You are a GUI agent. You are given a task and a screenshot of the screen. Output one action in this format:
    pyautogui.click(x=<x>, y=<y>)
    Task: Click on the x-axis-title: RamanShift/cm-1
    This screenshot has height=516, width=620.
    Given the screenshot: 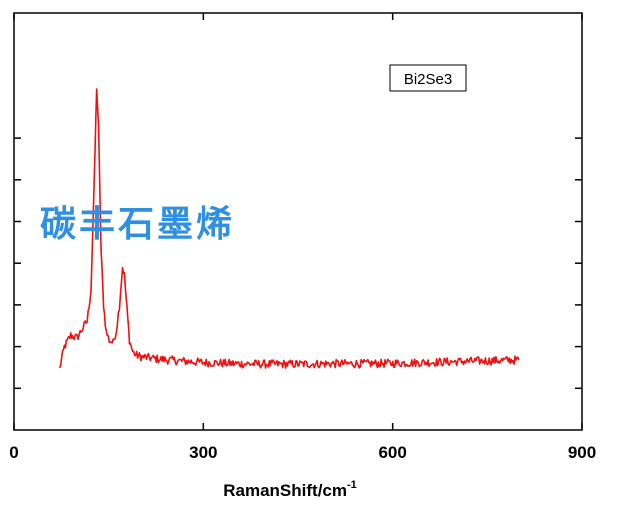 What is the action you would take?
    pyautogui.click(x=290, y=489)
    